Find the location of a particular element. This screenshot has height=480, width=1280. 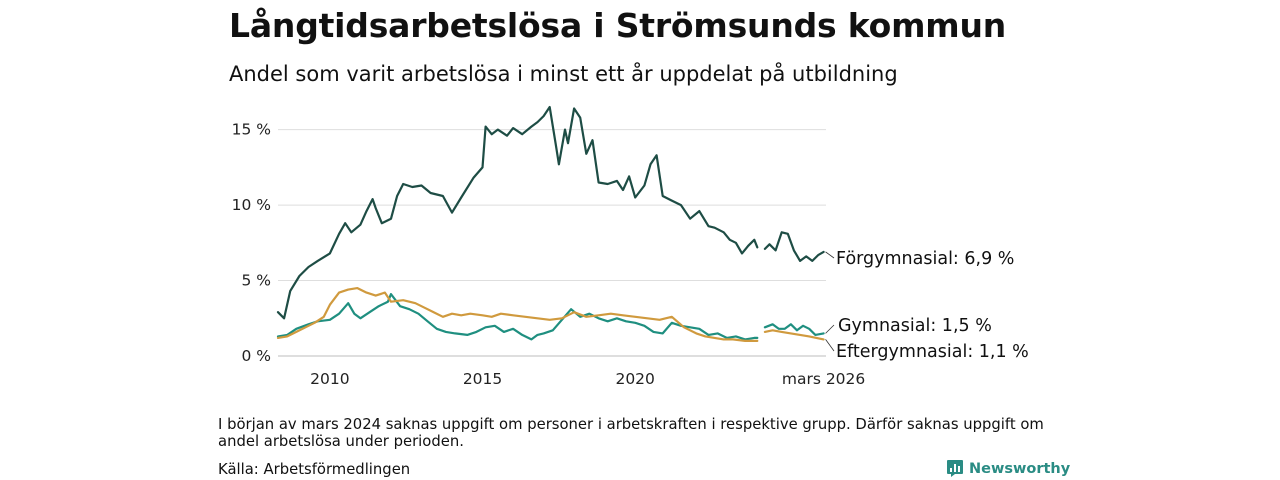

y-tick-label: 5 % is located at coordinates (256, 281).